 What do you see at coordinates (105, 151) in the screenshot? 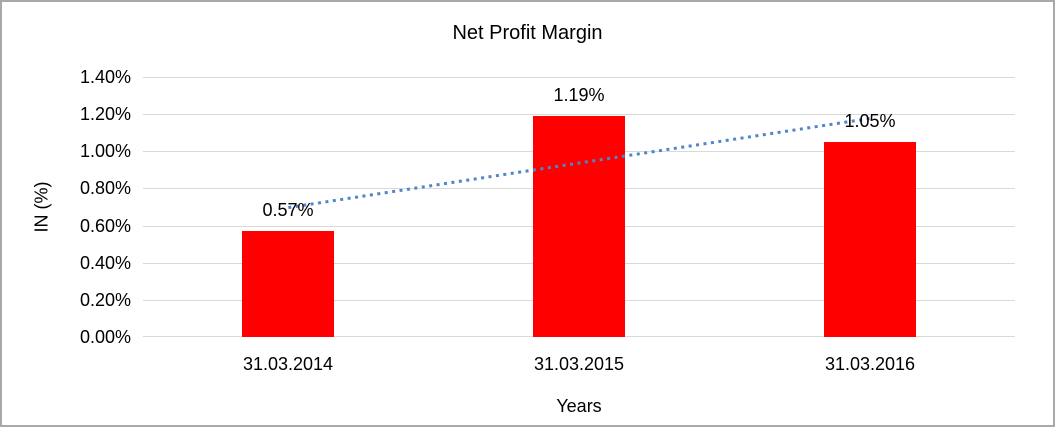
I see `y-tick-label: 1.00%` at bounding box center [105, 151].